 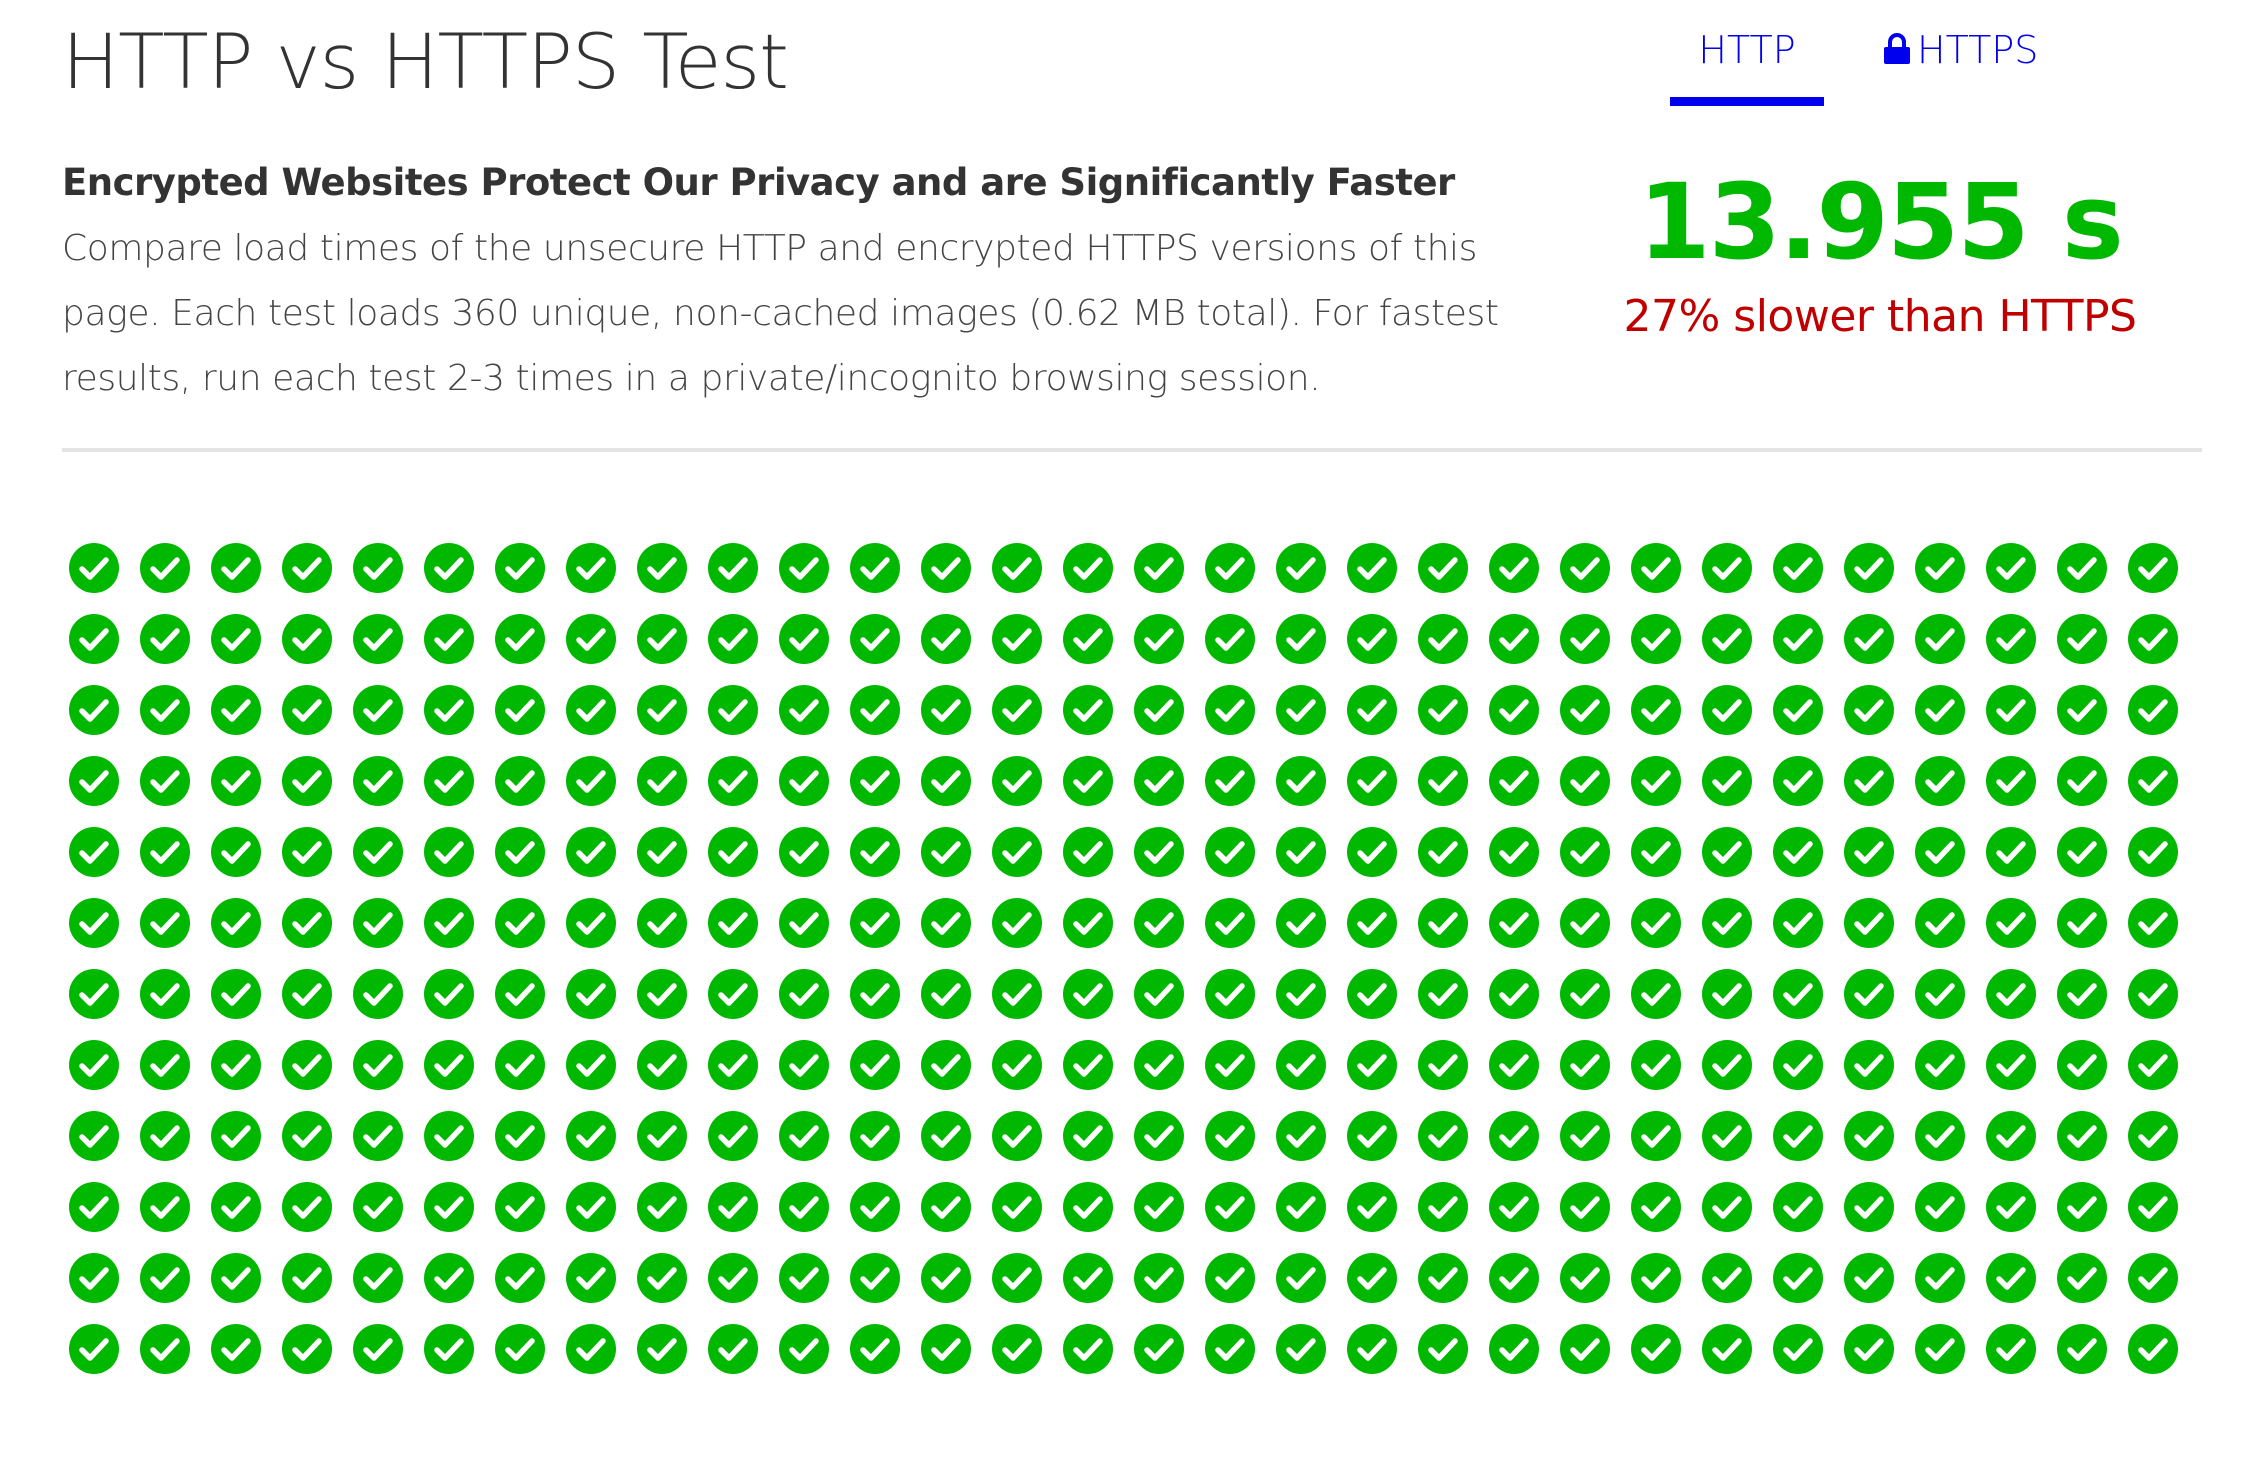 I want to click on speed-comparison: 27% slower than HTTPS, so click(x=1880, y=316).